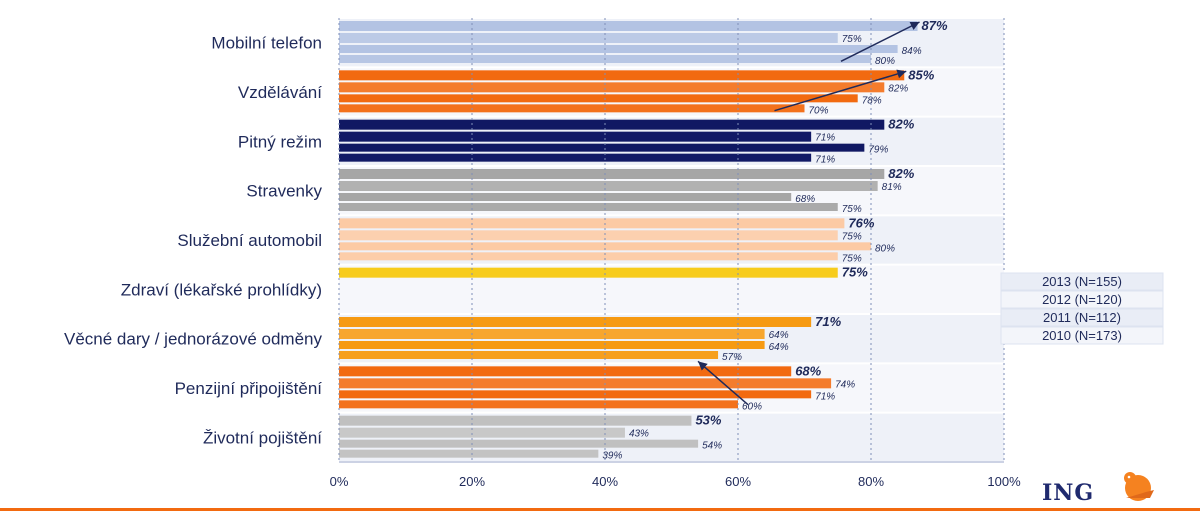 The width and height of the screenshot is (1200, 513). What do you see at coordinates (921, 74) in the screenshot?
I see `data-label: 85%` at bounding box center [921, 74].